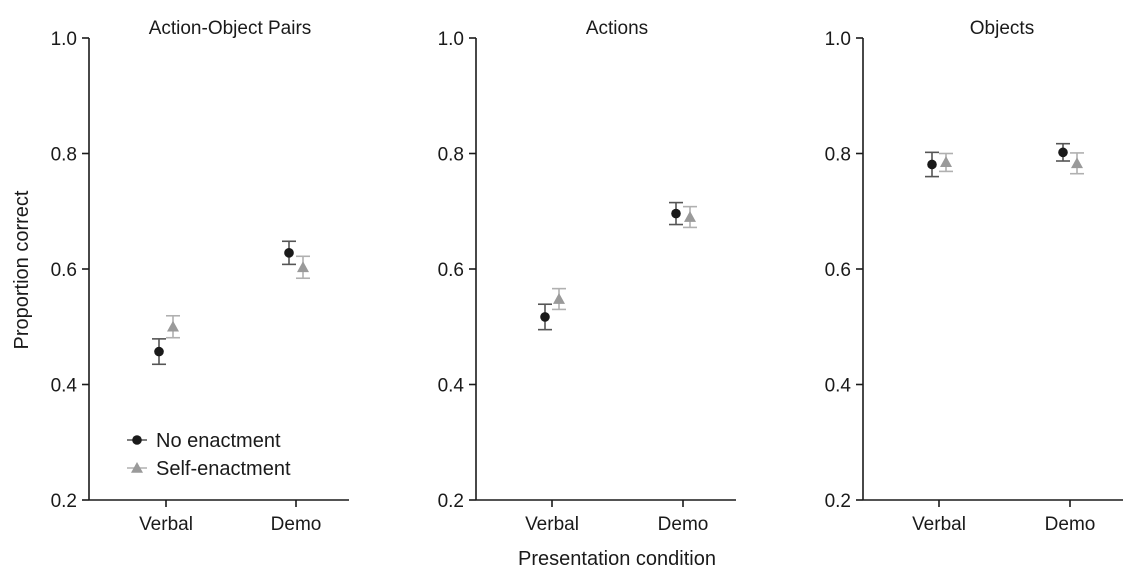  Describe the element at coordinates (137, 467) in the screenshot. I see `legend-marker-triangle` at that location.